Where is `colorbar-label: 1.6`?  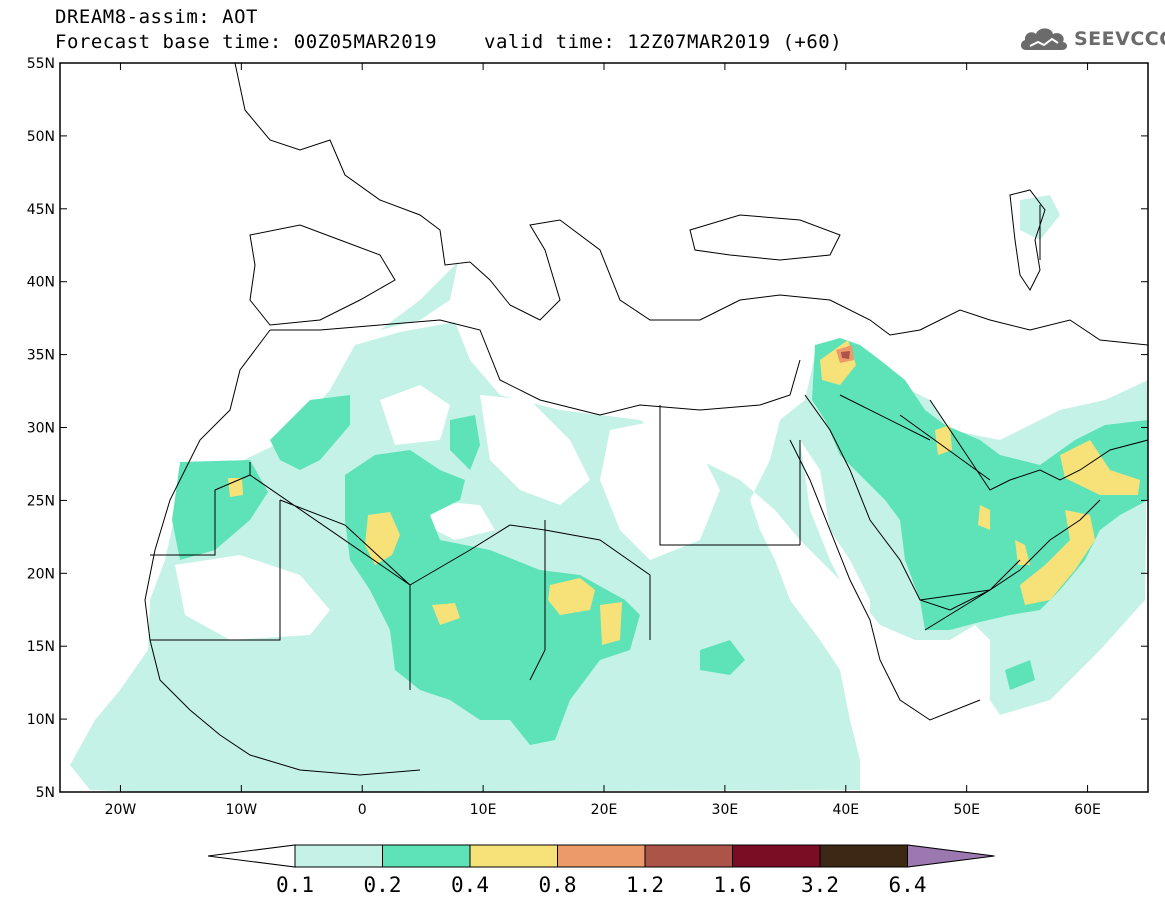 colorbar-label: 1.6 is located at coordinates (733, 885).